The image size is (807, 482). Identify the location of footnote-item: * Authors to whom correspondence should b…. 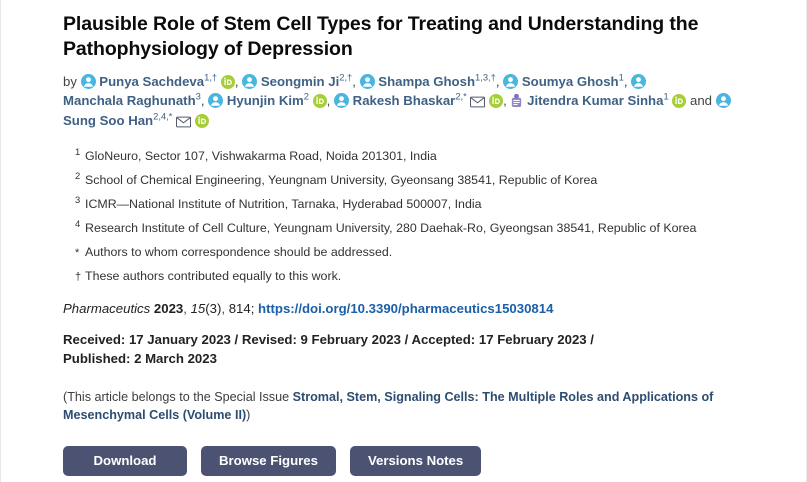
(234, 252).